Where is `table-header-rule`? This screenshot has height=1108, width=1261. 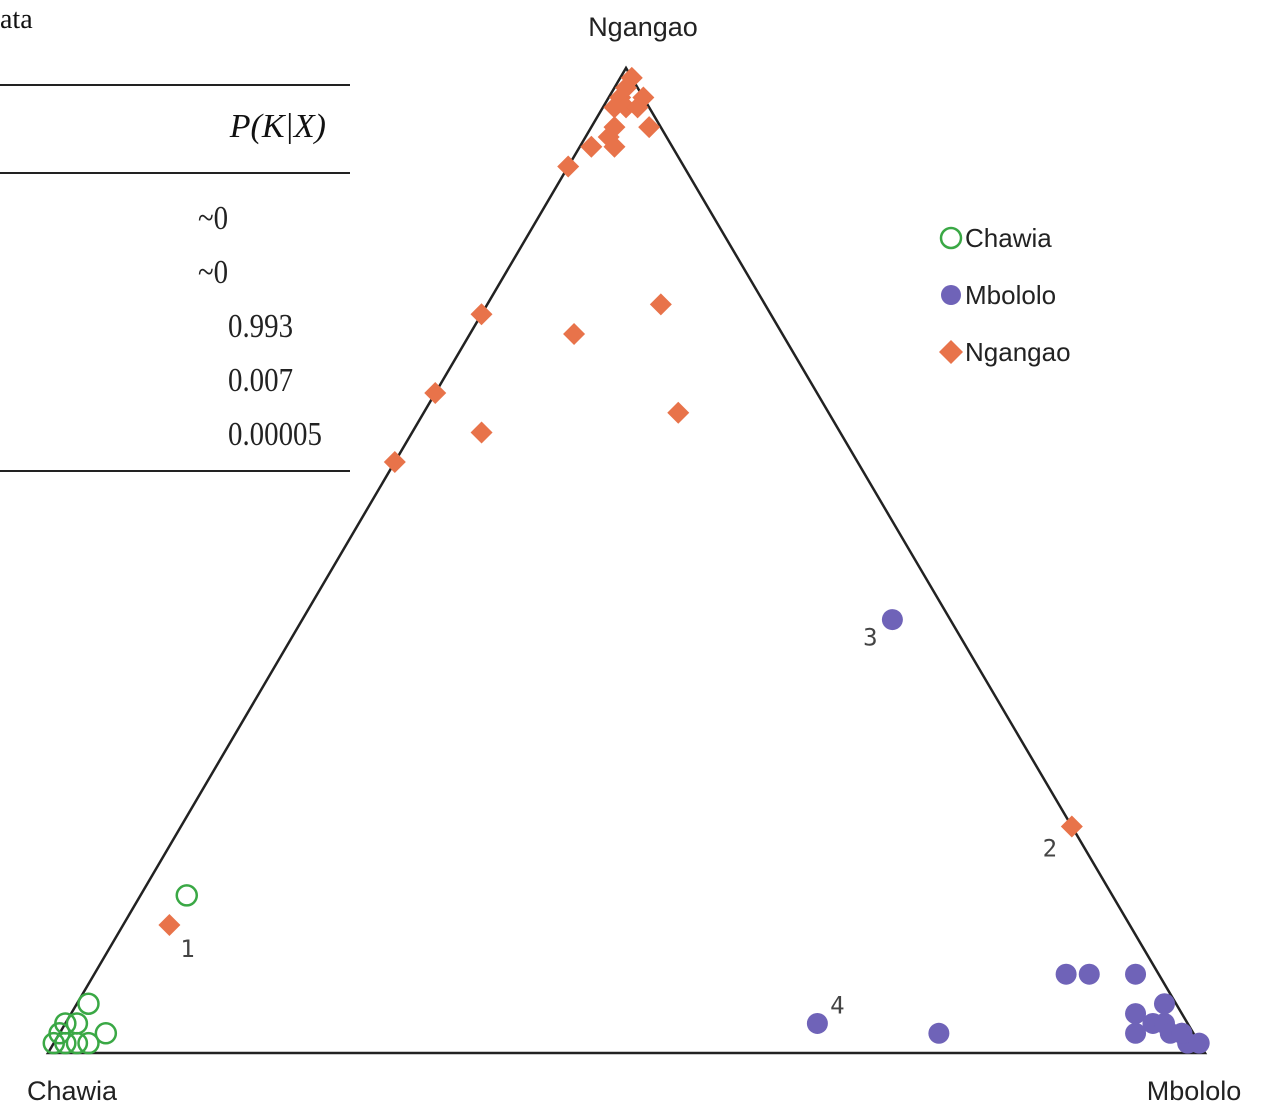
table-header-rule is located at coordinates (175, 173).